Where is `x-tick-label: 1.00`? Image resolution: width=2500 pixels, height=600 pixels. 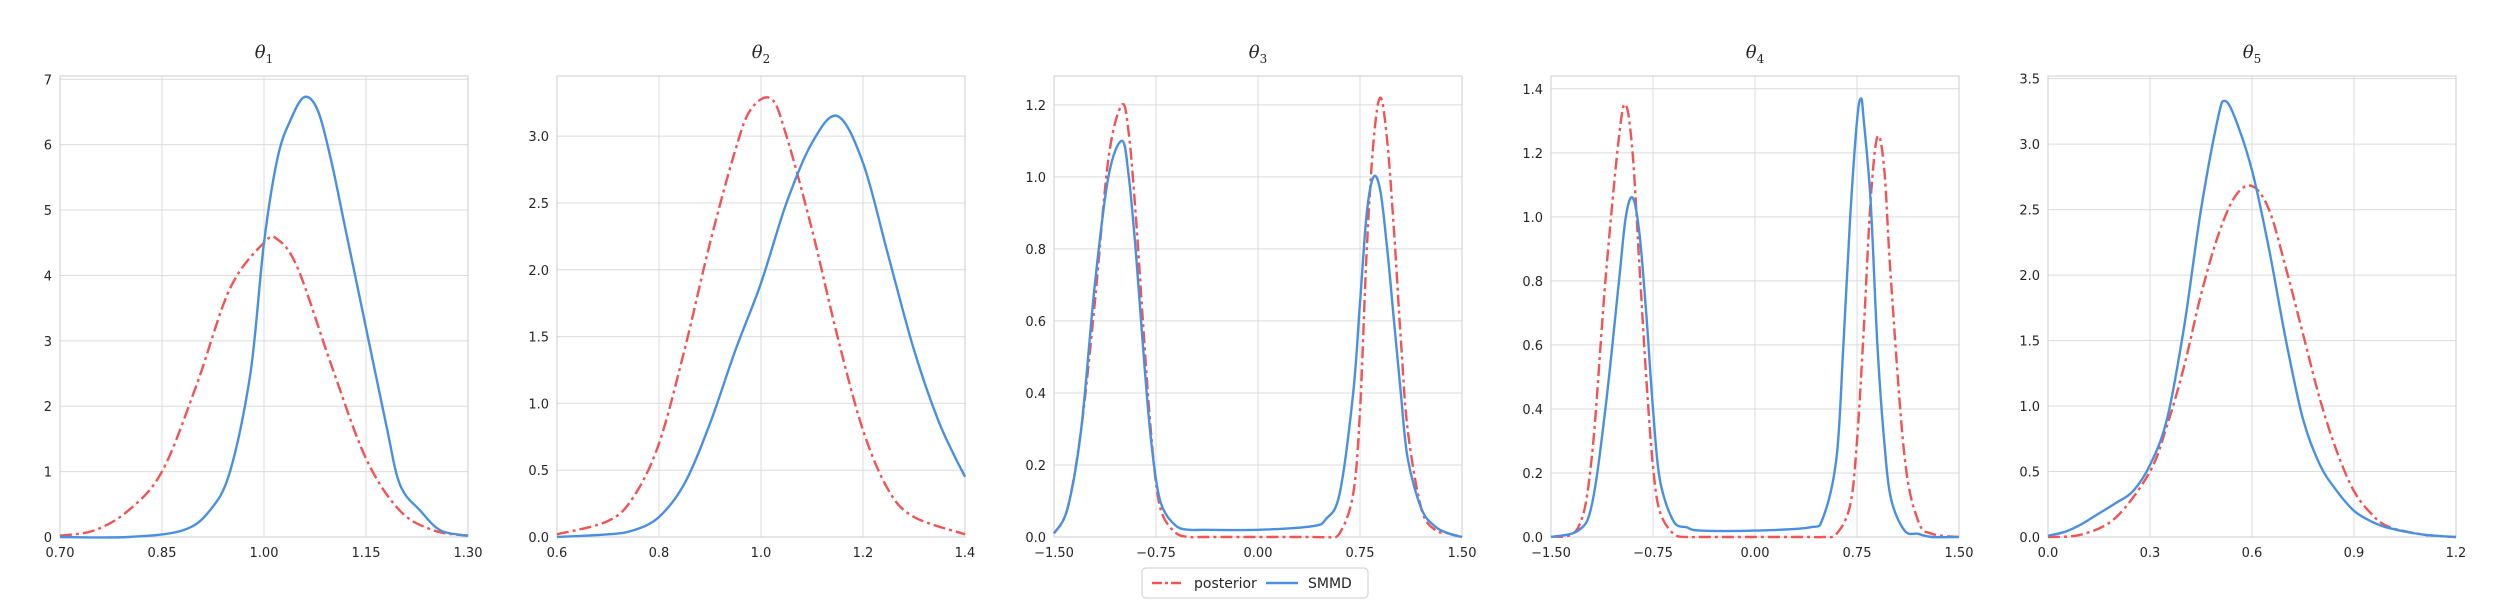 x-tick-label: 1.00 is located at coordinates (264, 553).